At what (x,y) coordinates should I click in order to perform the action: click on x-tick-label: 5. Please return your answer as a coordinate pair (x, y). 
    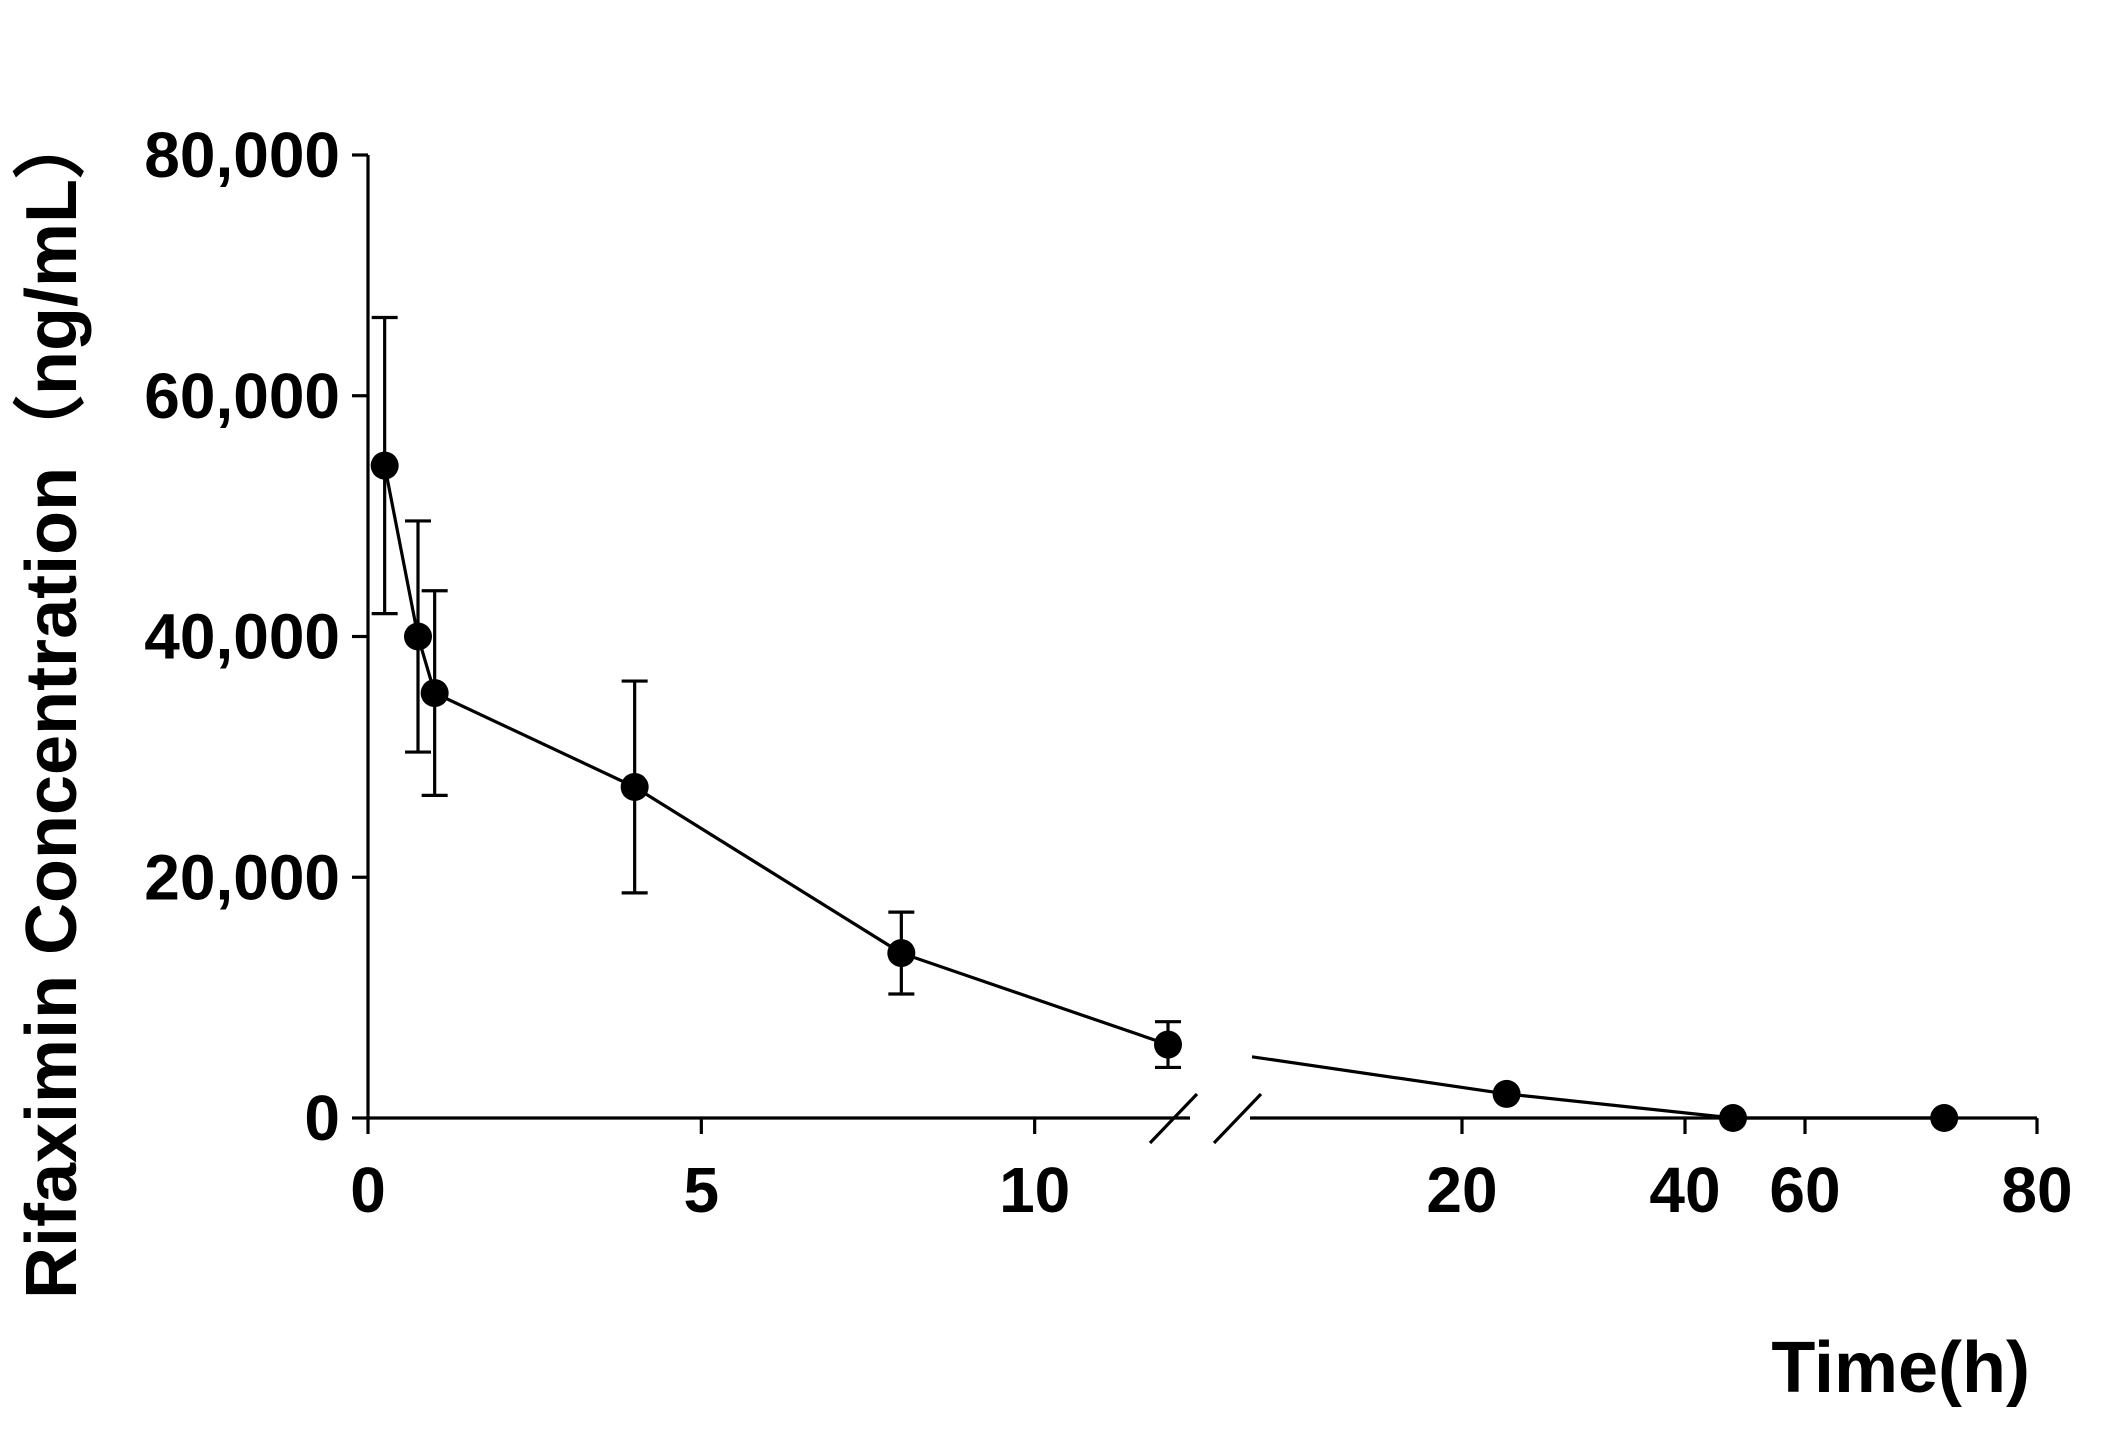
    Looking at the image, I should click on (702, 1190).